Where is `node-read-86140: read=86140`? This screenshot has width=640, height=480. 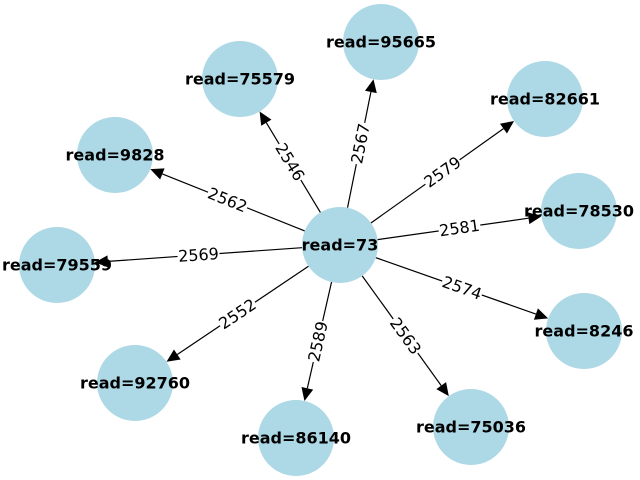 node-read-86140: read=86140 is located at coordinates (296, 438).